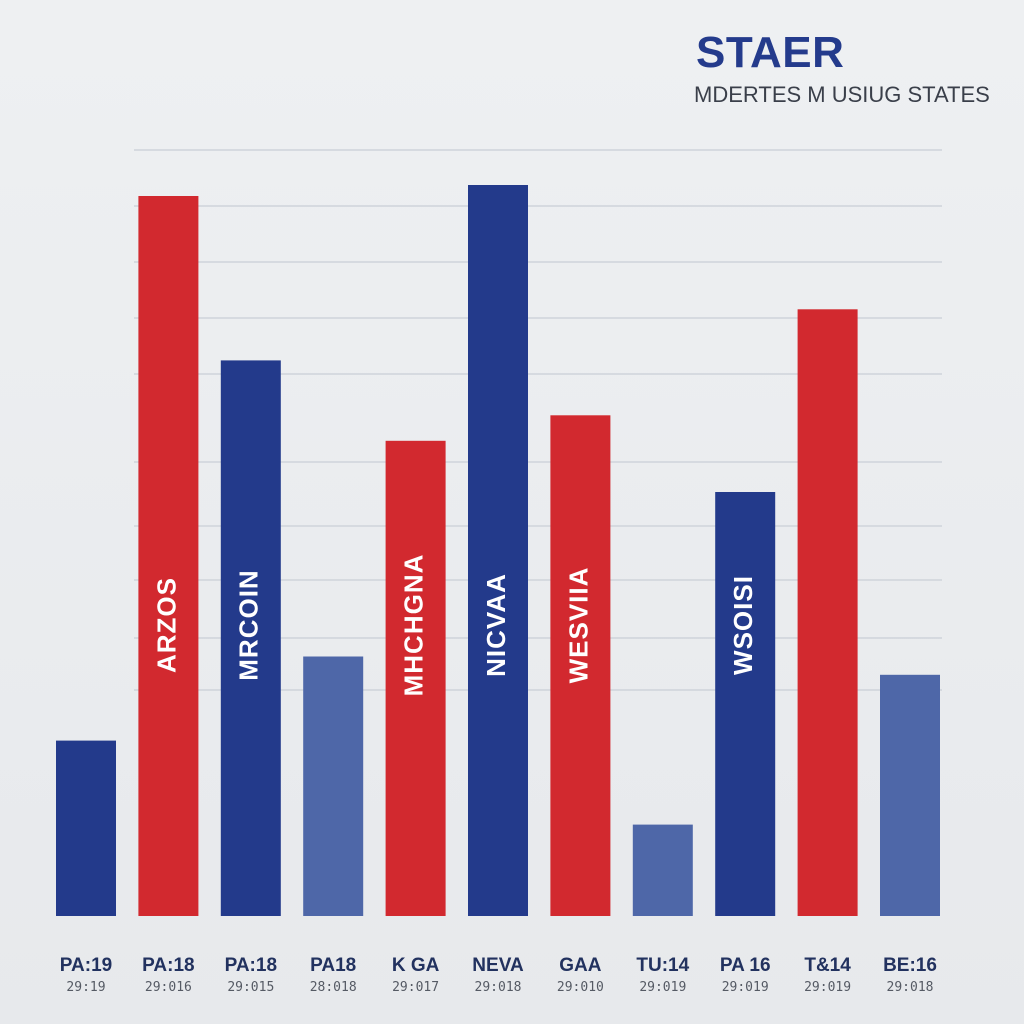  I want to click on category-label-8: TU:14, so click(662, 965).